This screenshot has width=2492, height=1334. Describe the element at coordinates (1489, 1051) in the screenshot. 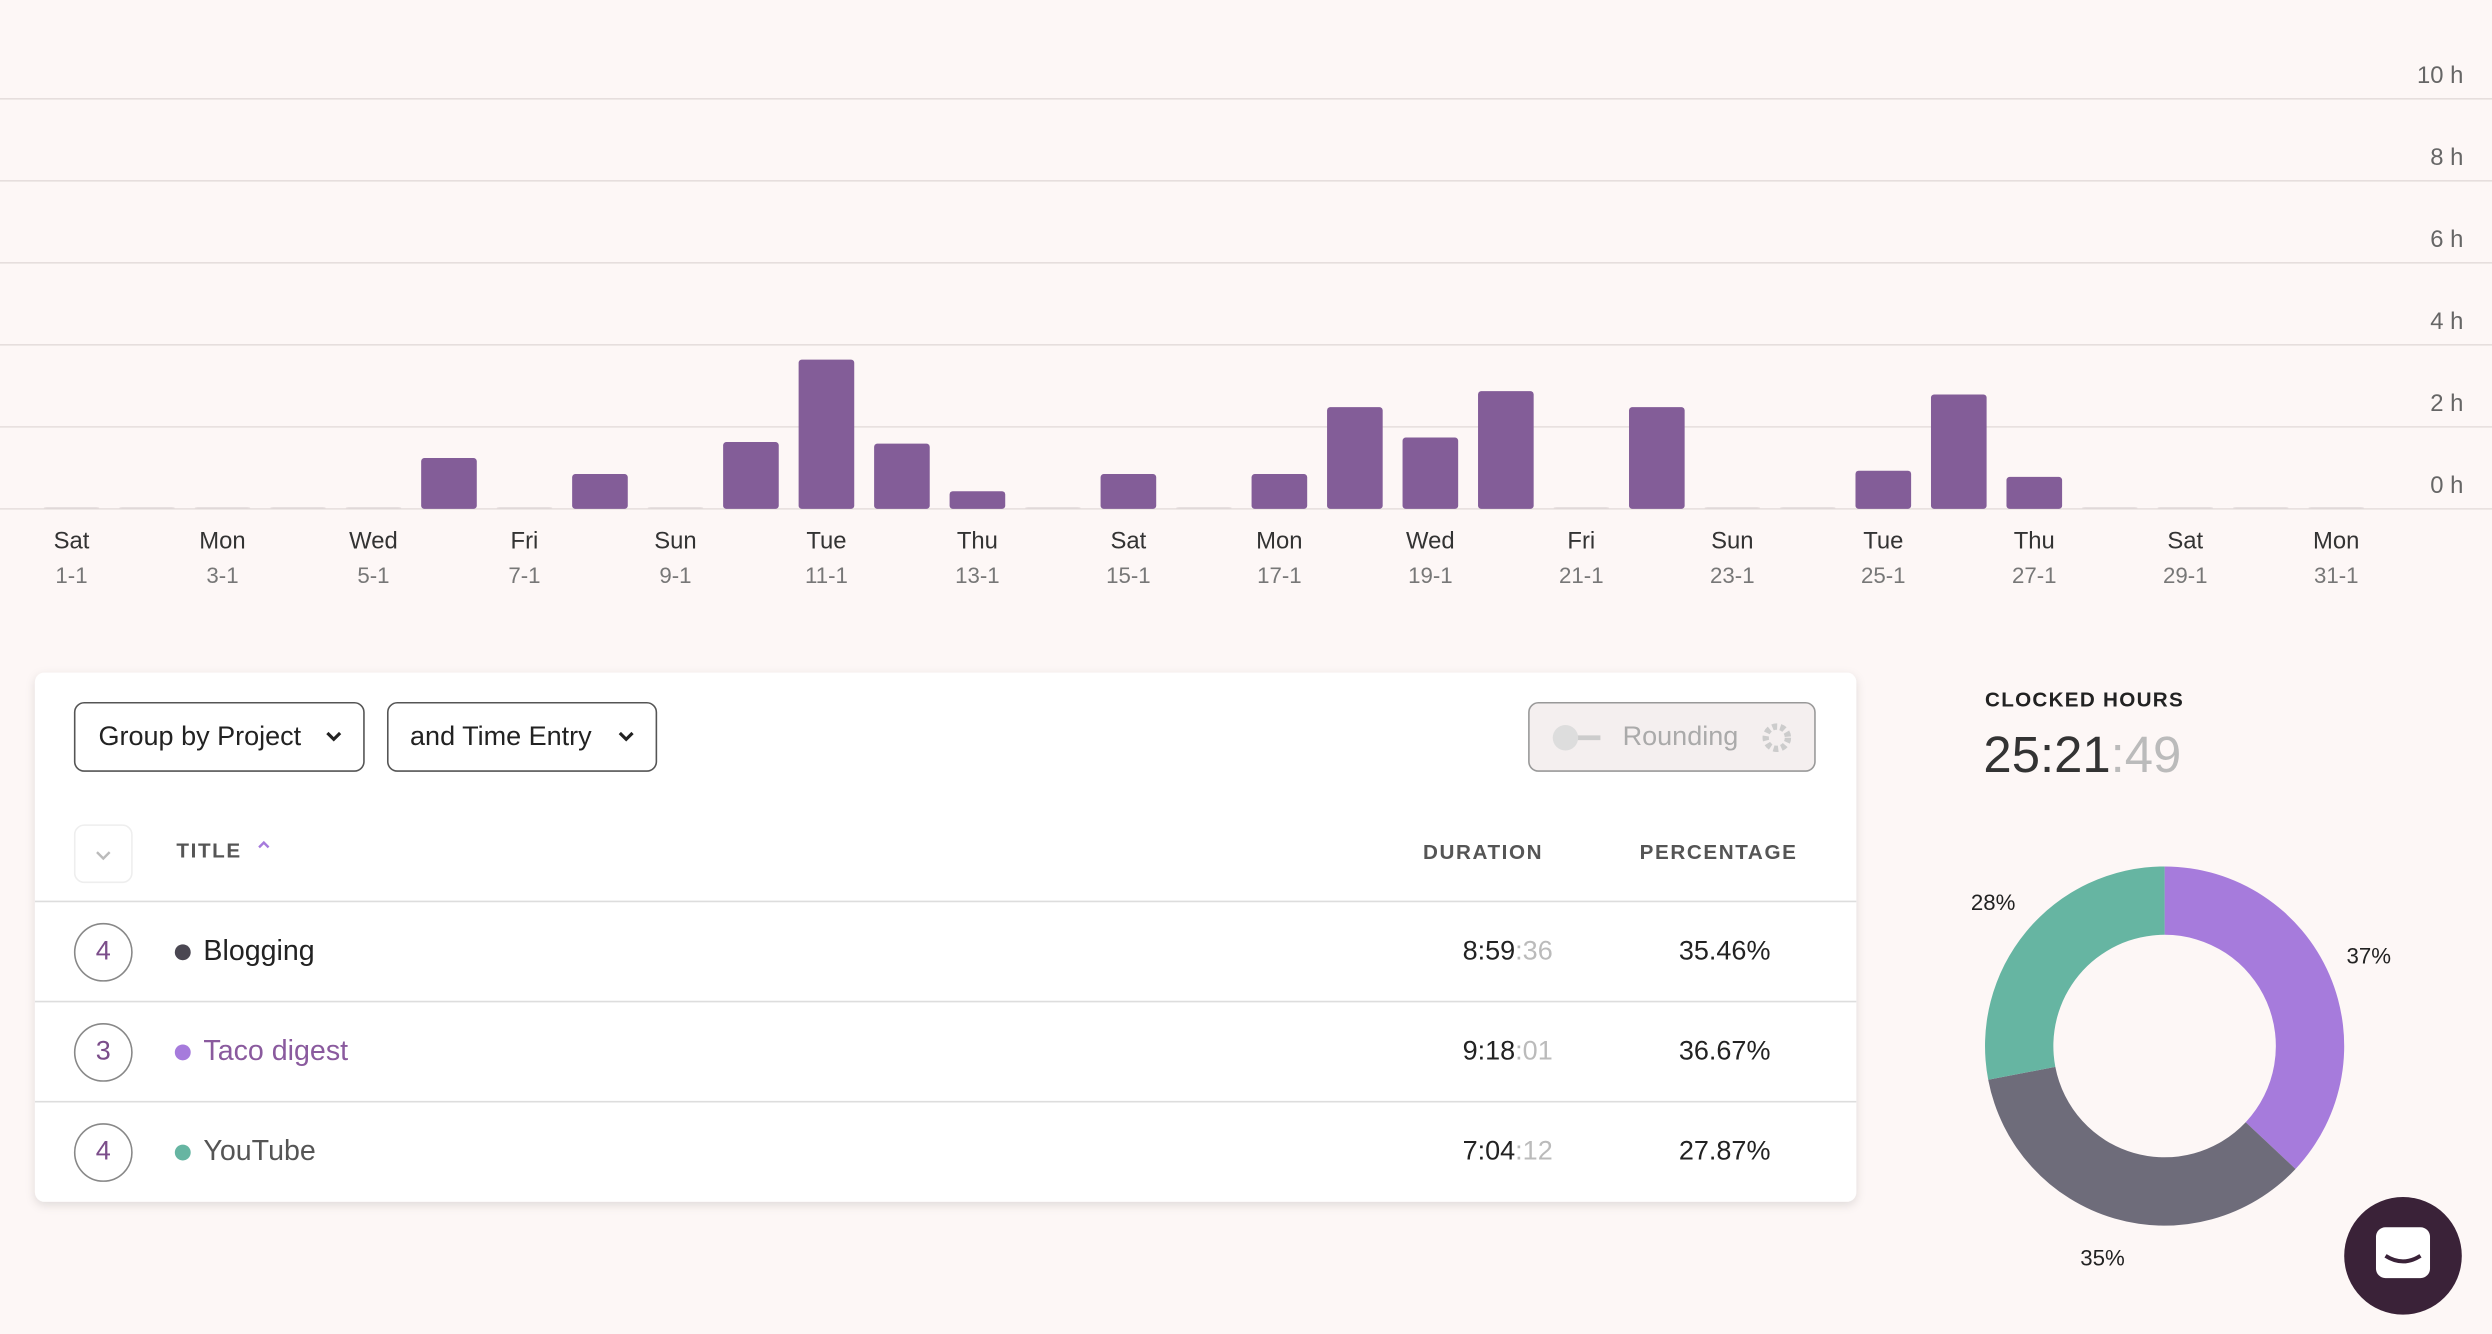

I see `row-duration: 9:18` at that location.